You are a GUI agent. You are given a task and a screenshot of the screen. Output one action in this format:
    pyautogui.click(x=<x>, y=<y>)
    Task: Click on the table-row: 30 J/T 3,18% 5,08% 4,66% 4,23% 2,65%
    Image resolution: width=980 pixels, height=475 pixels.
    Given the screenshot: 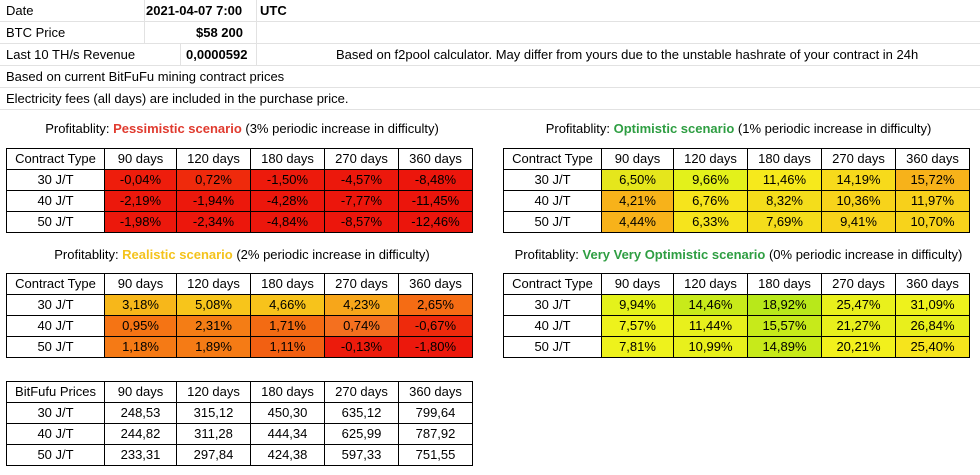 What is the action you would take?
    pyautogui.click(x=239, y=305)
    